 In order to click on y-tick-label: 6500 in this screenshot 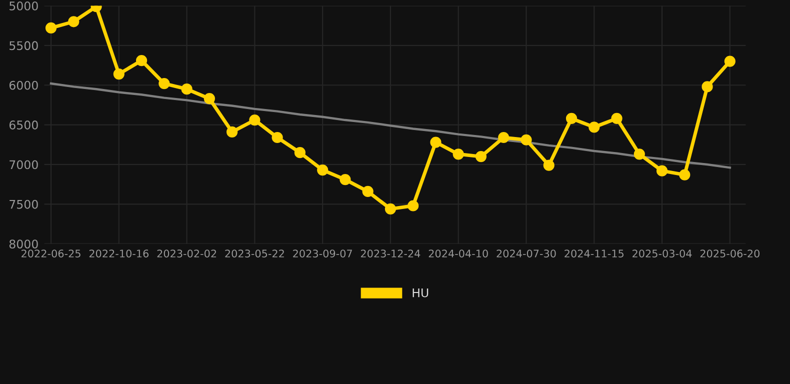, I will do `click(23, 125)`.